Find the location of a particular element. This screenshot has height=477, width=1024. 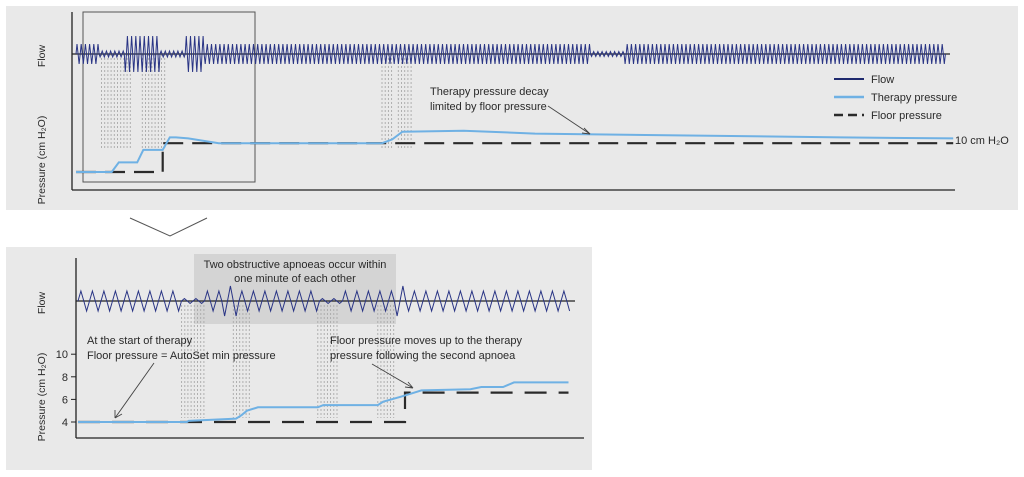

detail-y-ticks: 4 6 8 10 is located at coordinates (66, 389).